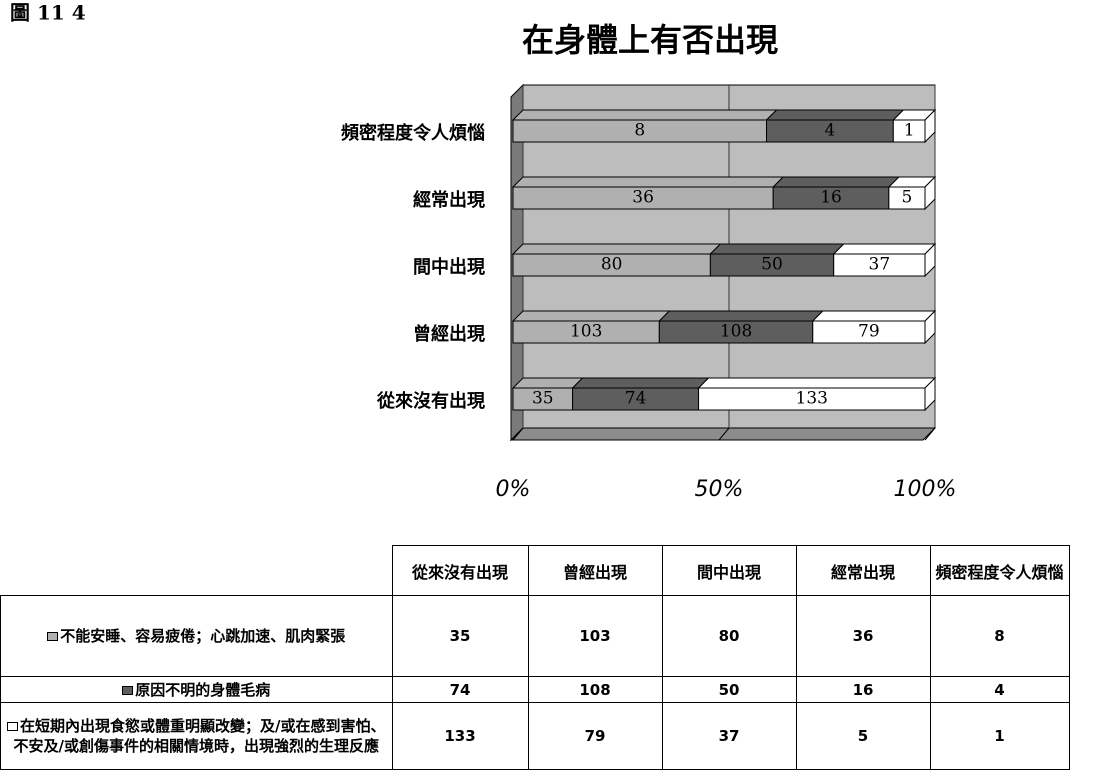 This screenshot has height=781, width=1110. I want to click on x-tick-label: 100%, so click(925, 489).